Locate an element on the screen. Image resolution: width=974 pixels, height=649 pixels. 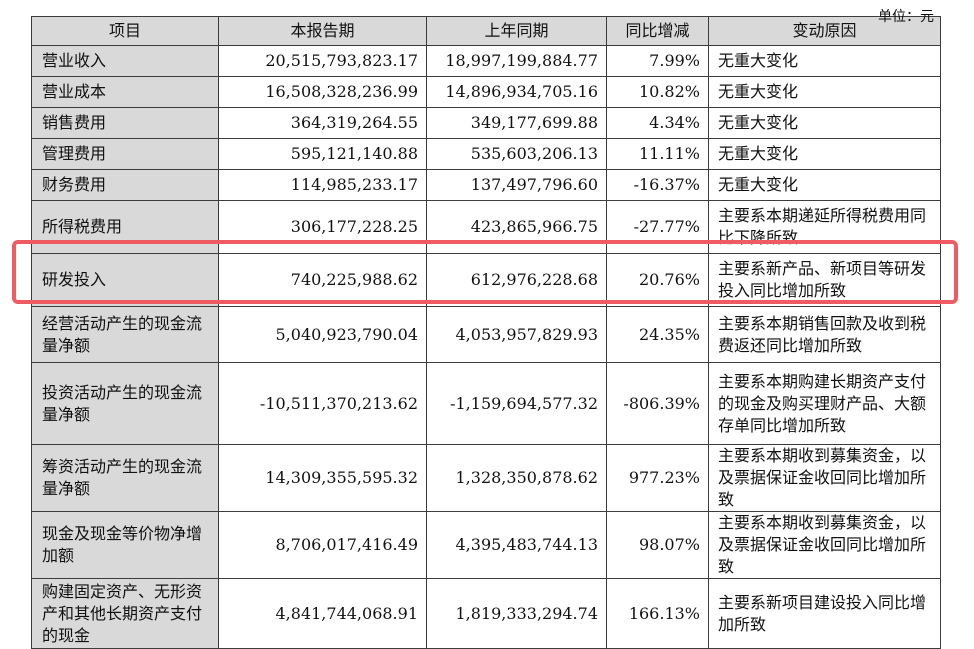
row-item: 营业成本 is located at coordinates (125, 92).